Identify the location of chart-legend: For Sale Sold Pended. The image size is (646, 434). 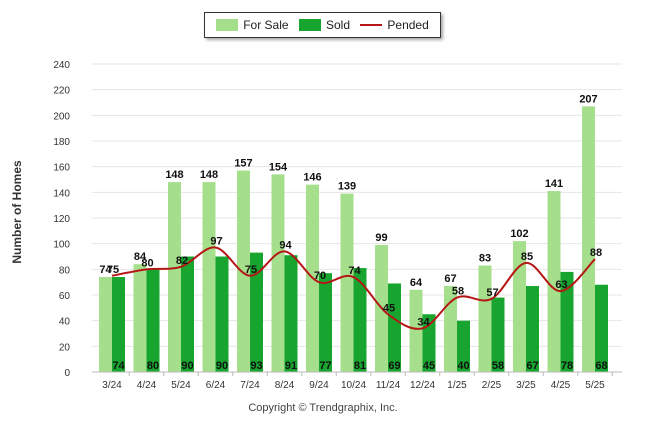
(322, 25).